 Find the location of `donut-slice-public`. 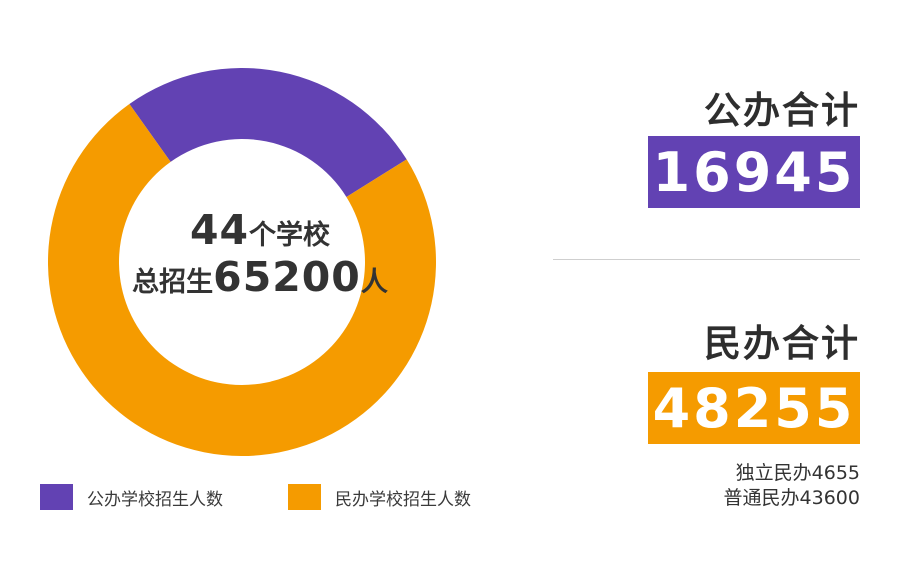

donut-slice-public is located at coordinates (268, 132).